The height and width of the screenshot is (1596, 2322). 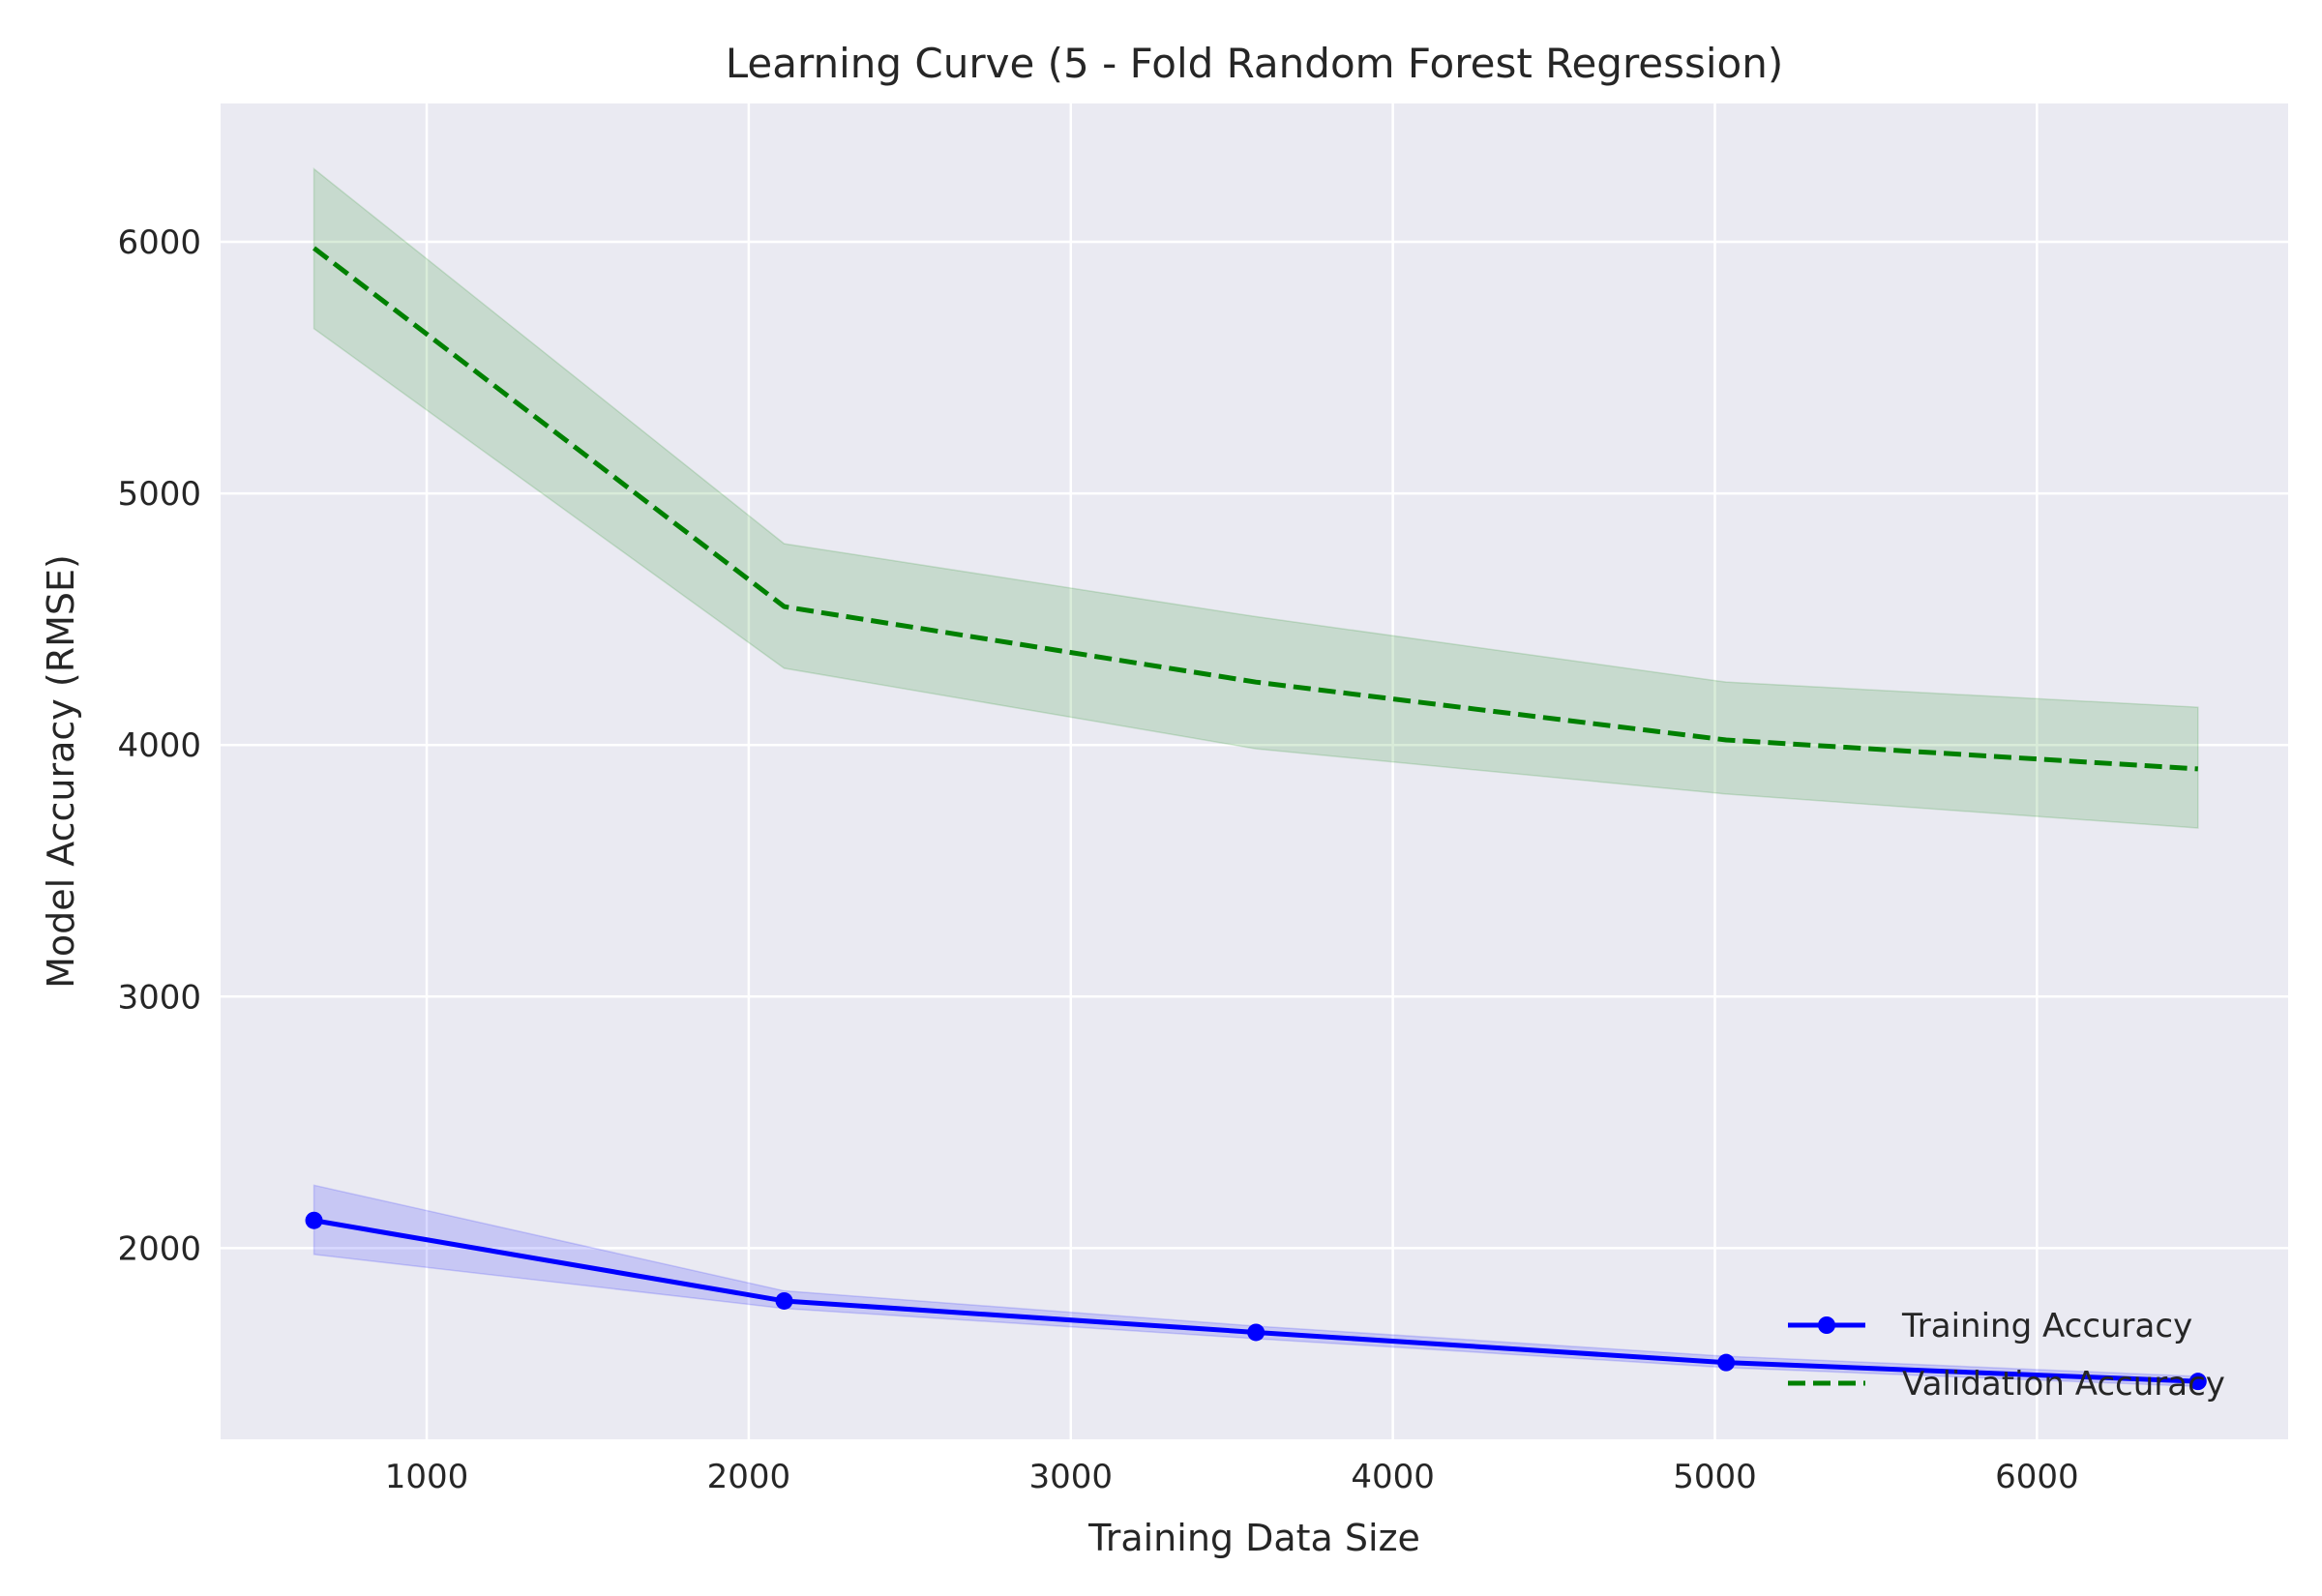 What do you see at coordinates (159, 1248) in the screenshot?
I see `y-tick-label: 2000` at bounding box center [159, 1248].